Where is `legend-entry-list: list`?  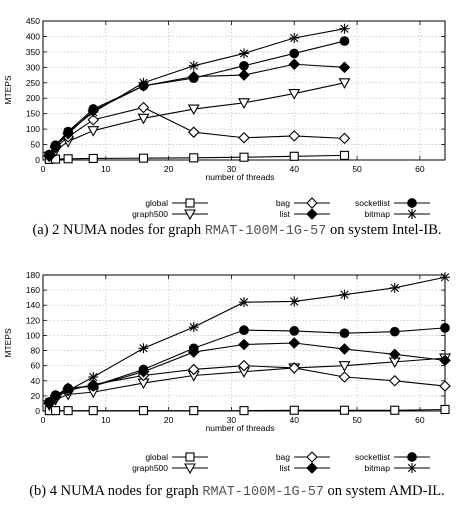 legend-entry-list: list is located at coordinates (305, 468).